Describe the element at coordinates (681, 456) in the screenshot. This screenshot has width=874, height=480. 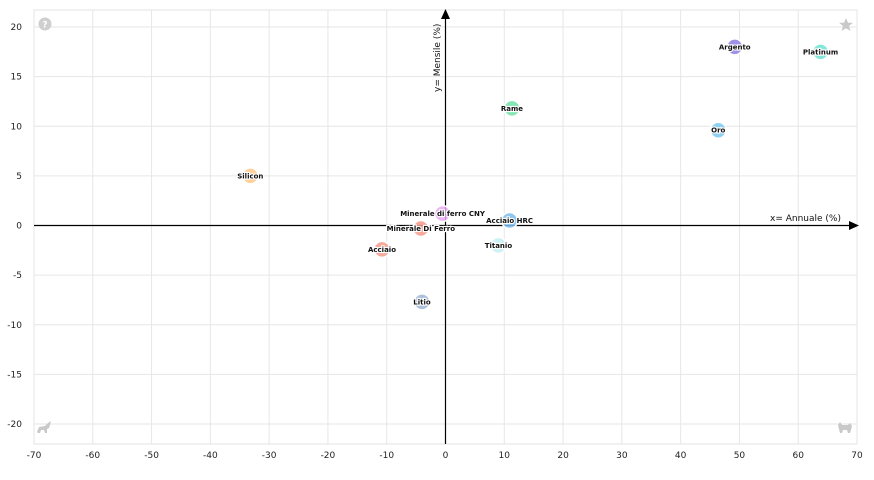
I see `x-tick-label: 40` at that location.